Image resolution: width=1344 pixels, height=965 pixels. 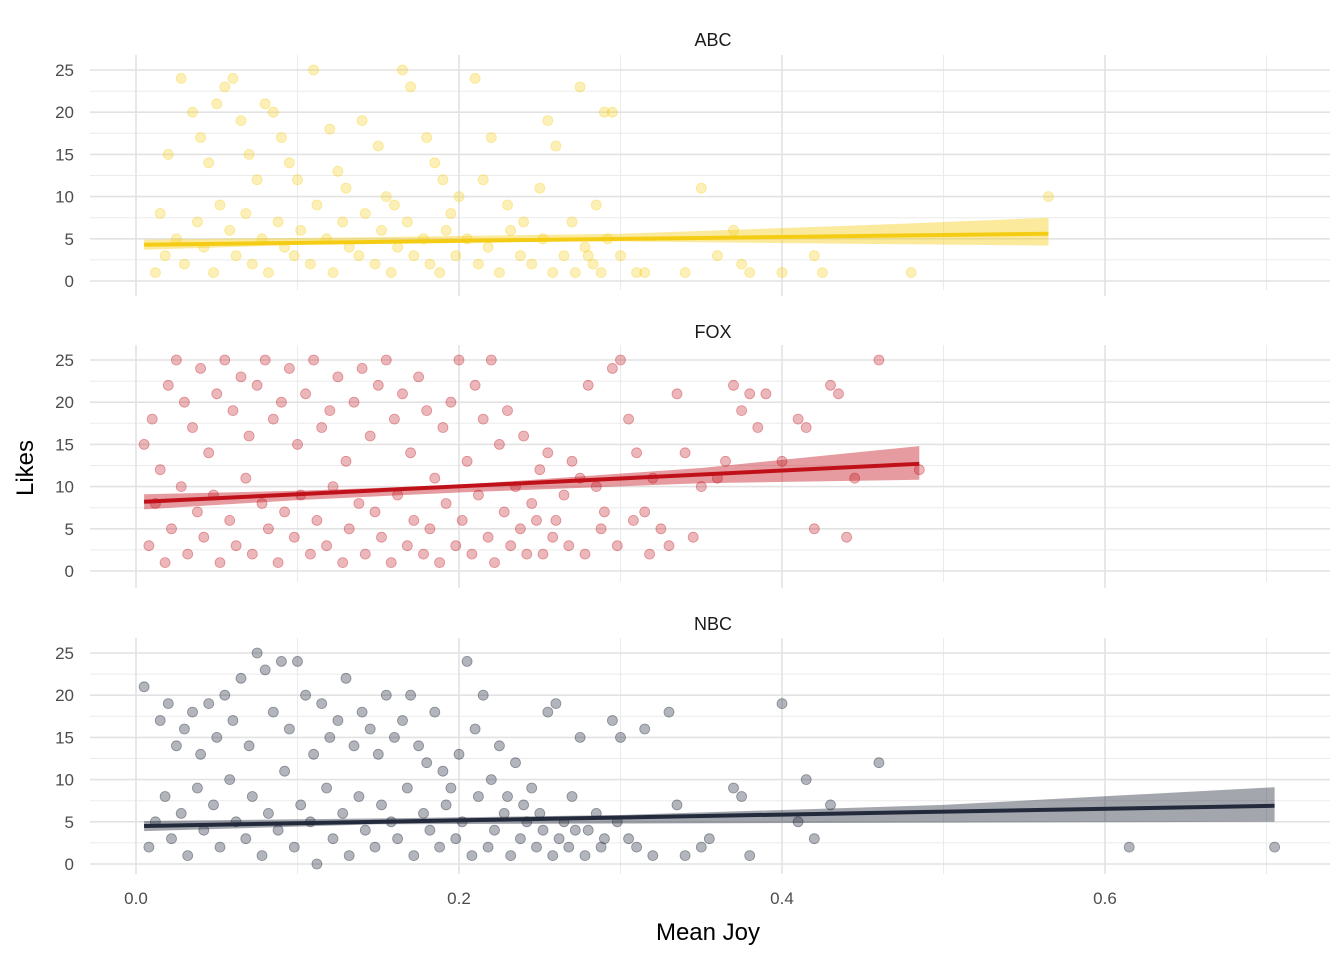 I want to click on trend-line, so click(x=531, y=482).